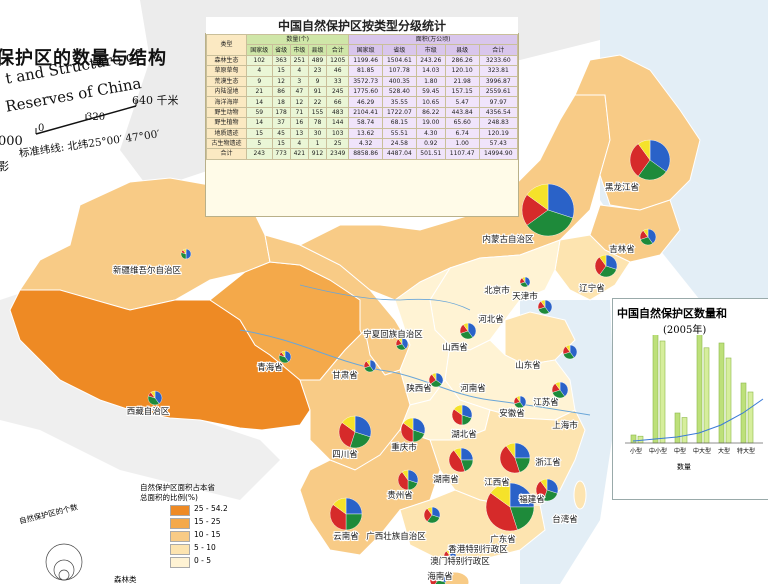  What do you see at coordinates (299, 81) in the screenshot?
I see `table-cell: 3` at bounding box center [299, 81].